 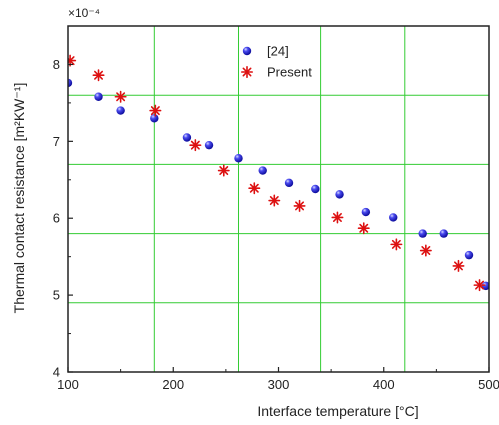 I want to click on x-tick-label: 500, so click(x=488, y=384).